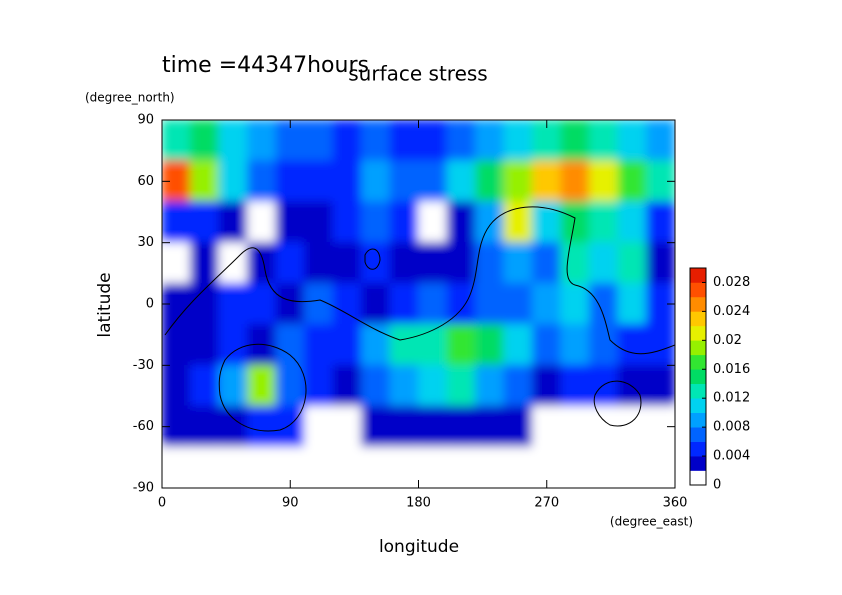 The image size is (842, 595). Describe the element at coordinates (105, 304) in the screenshot. I see `y-label: latitude` at that location.